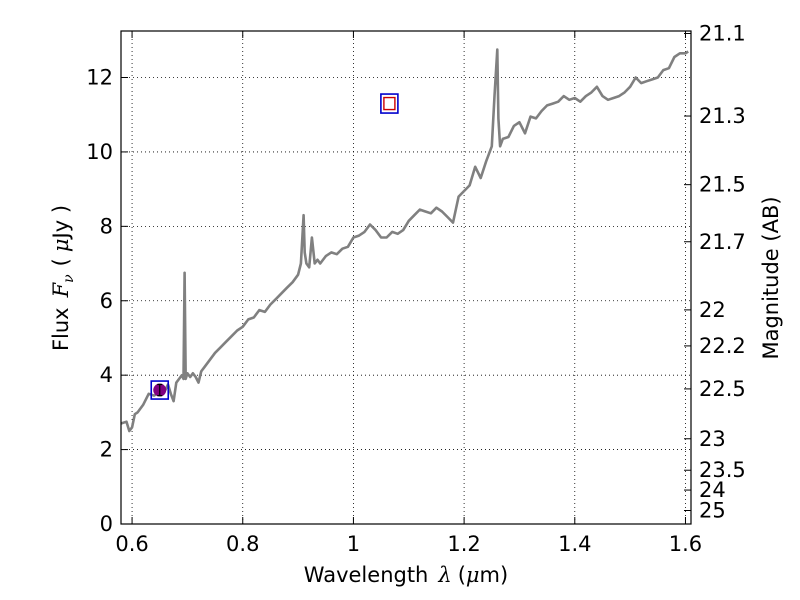 The width and height of the screenshot is (800, 600). I want to click on y2-tick-label: 22.2, so click(722, 346).